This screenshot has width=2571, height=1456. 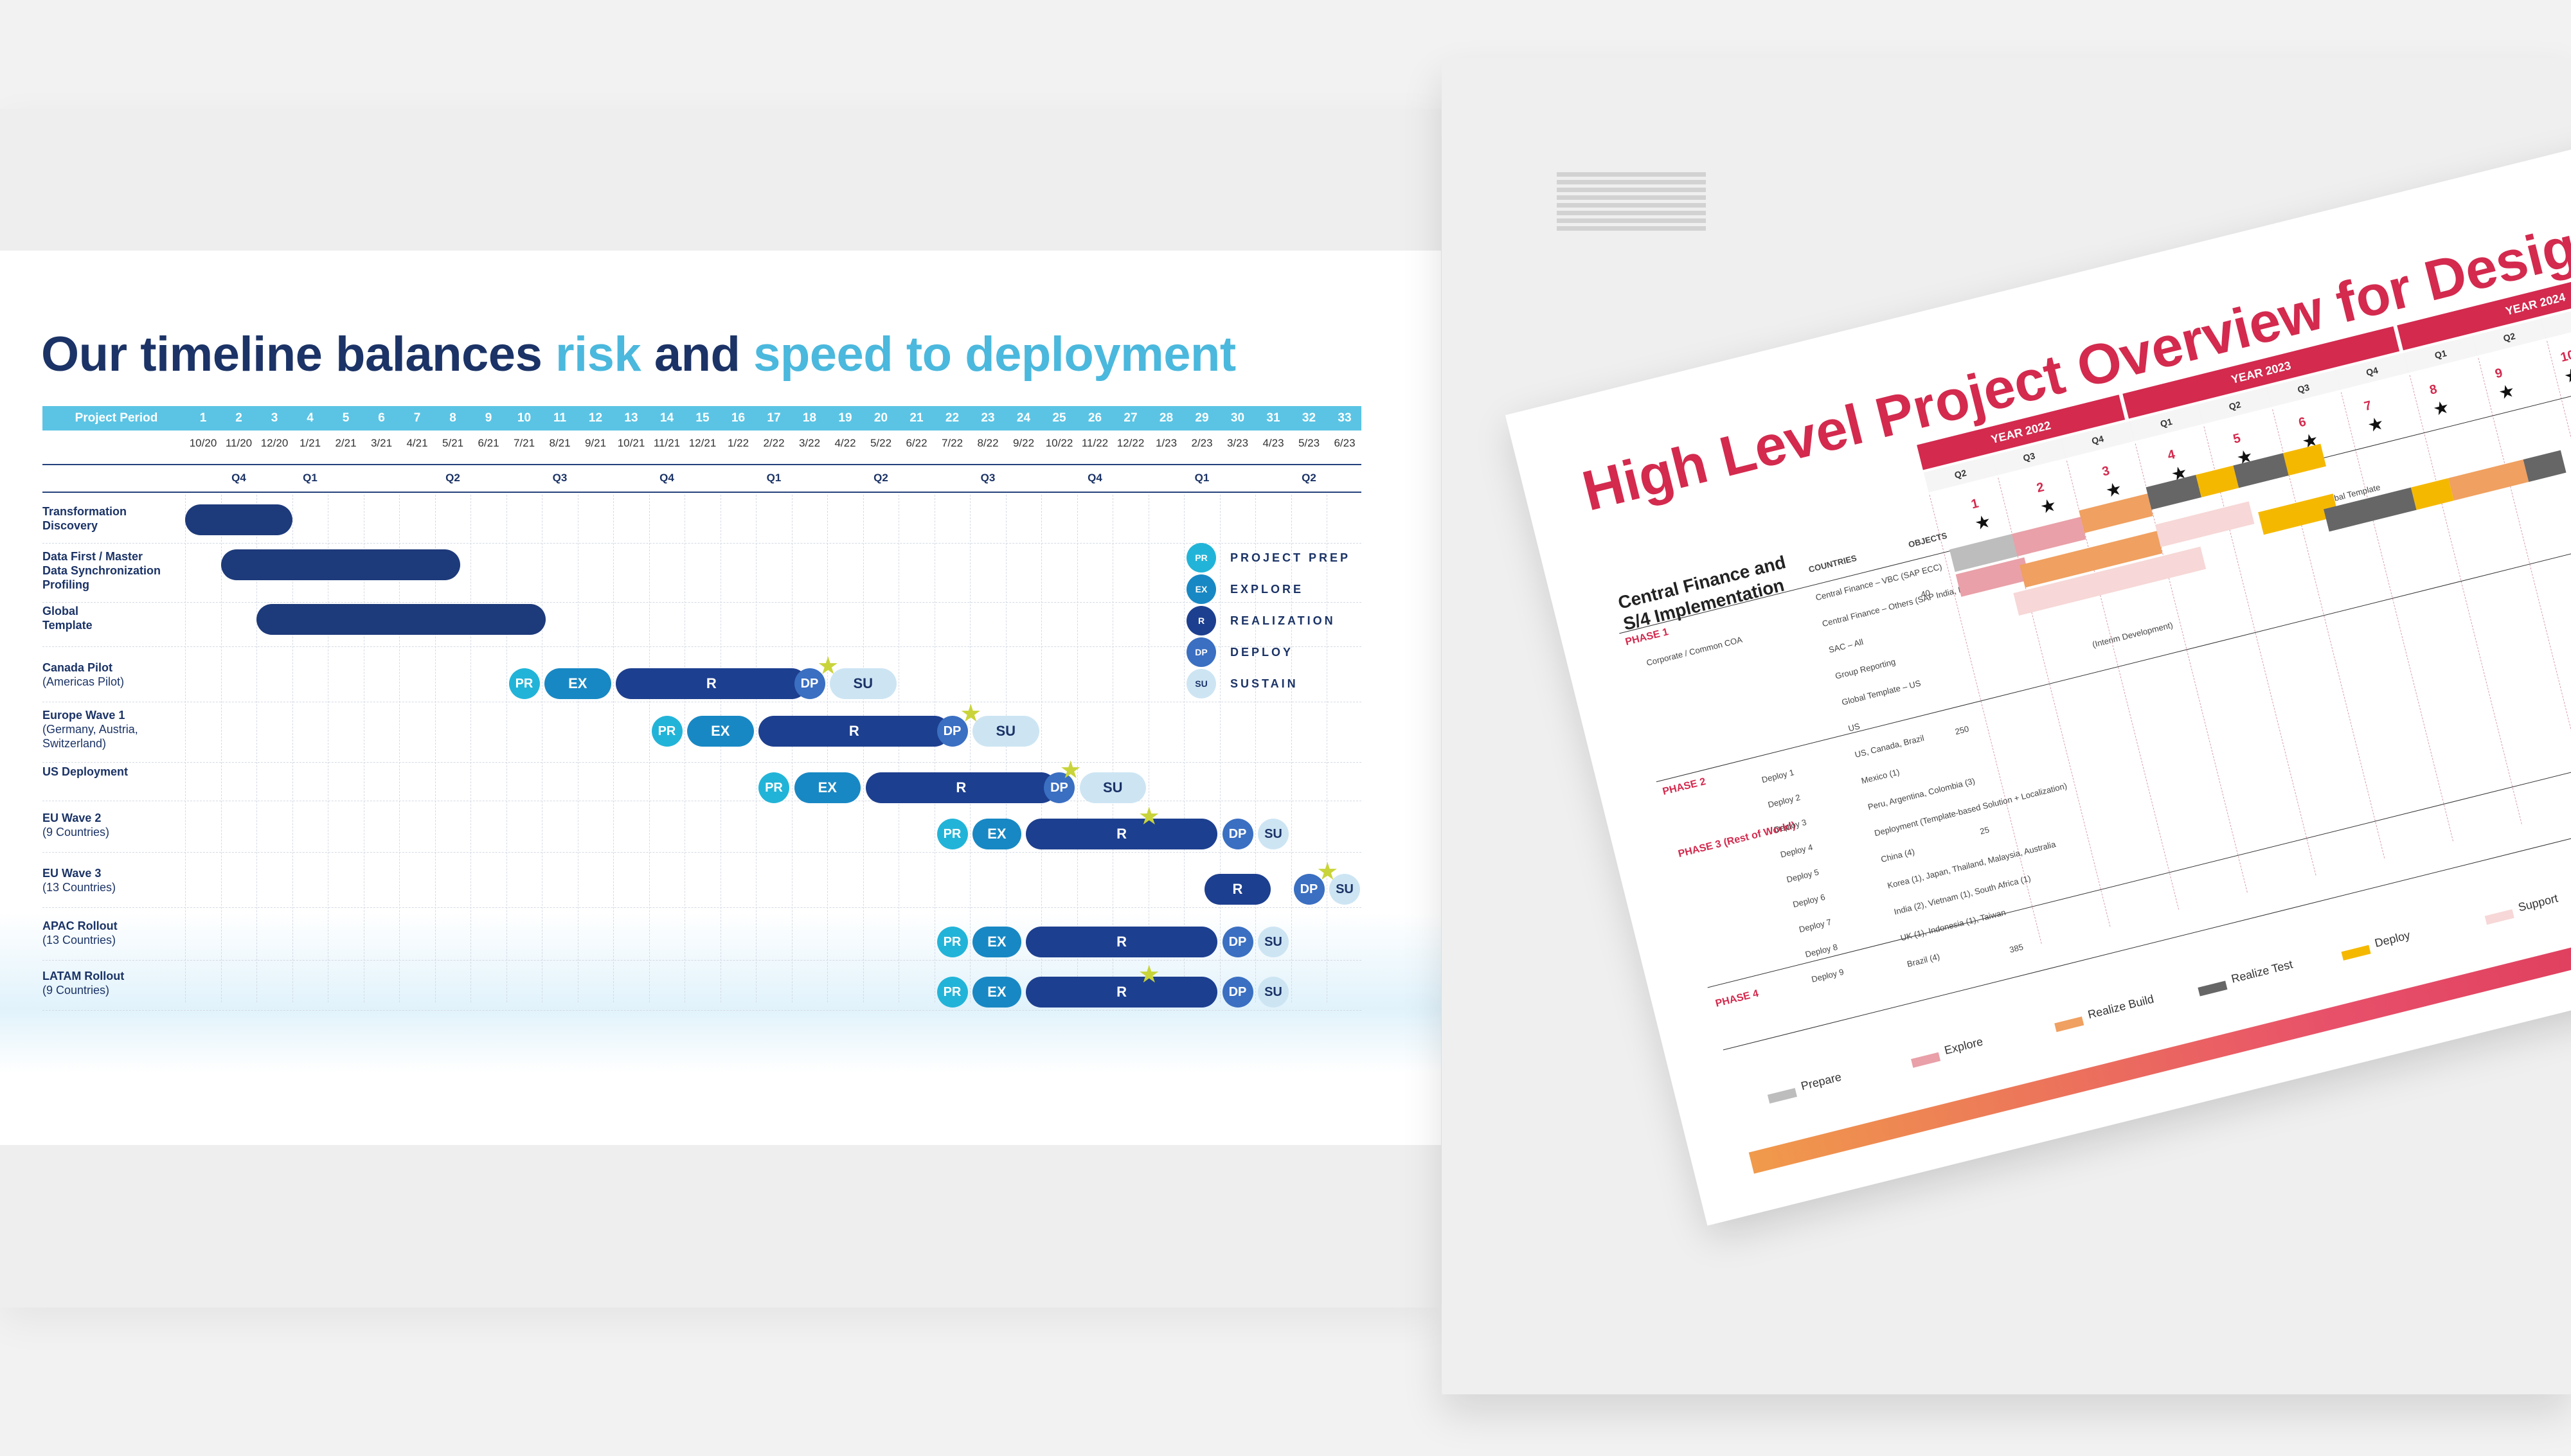 I want to click on row-label-line: (13 Countries), so click(x=79, y=940).